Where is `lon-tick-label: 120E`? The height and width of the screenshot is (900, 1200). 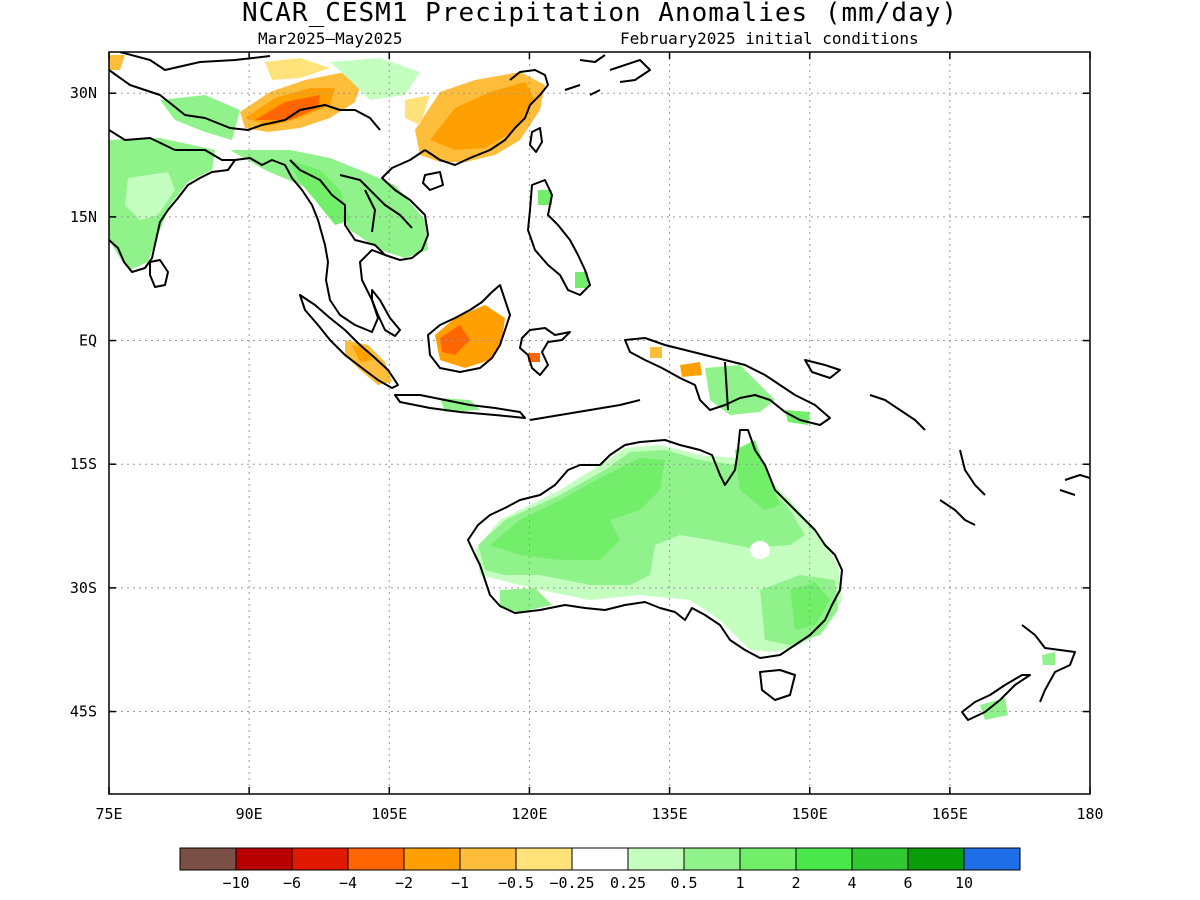 lon-tick-label: 120E is located at coordinates (529, 814).